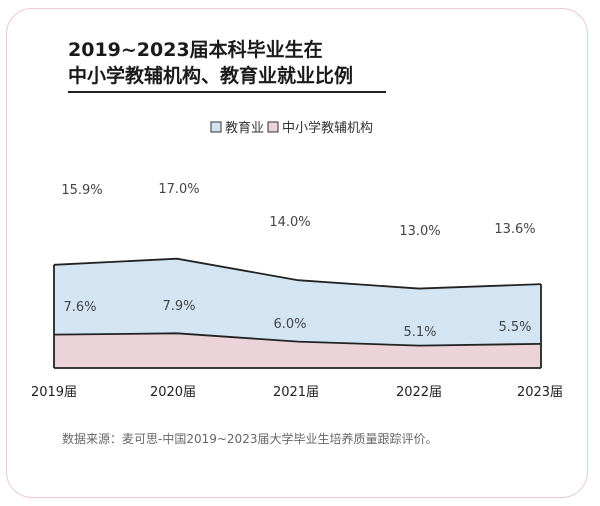 Image resolution: width=600 pixels, height=506 pixels. What do you see at coordinates (289, 222) in the screenshot?
I see `value-label-education: 14.0%` at bounding box center [289, 222].